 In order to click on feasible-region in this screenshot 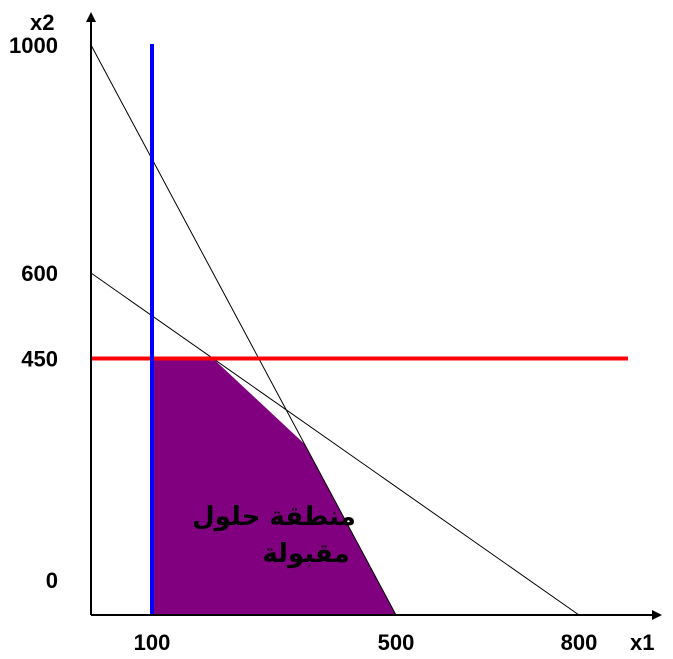, I will do `click(274, 486)`.